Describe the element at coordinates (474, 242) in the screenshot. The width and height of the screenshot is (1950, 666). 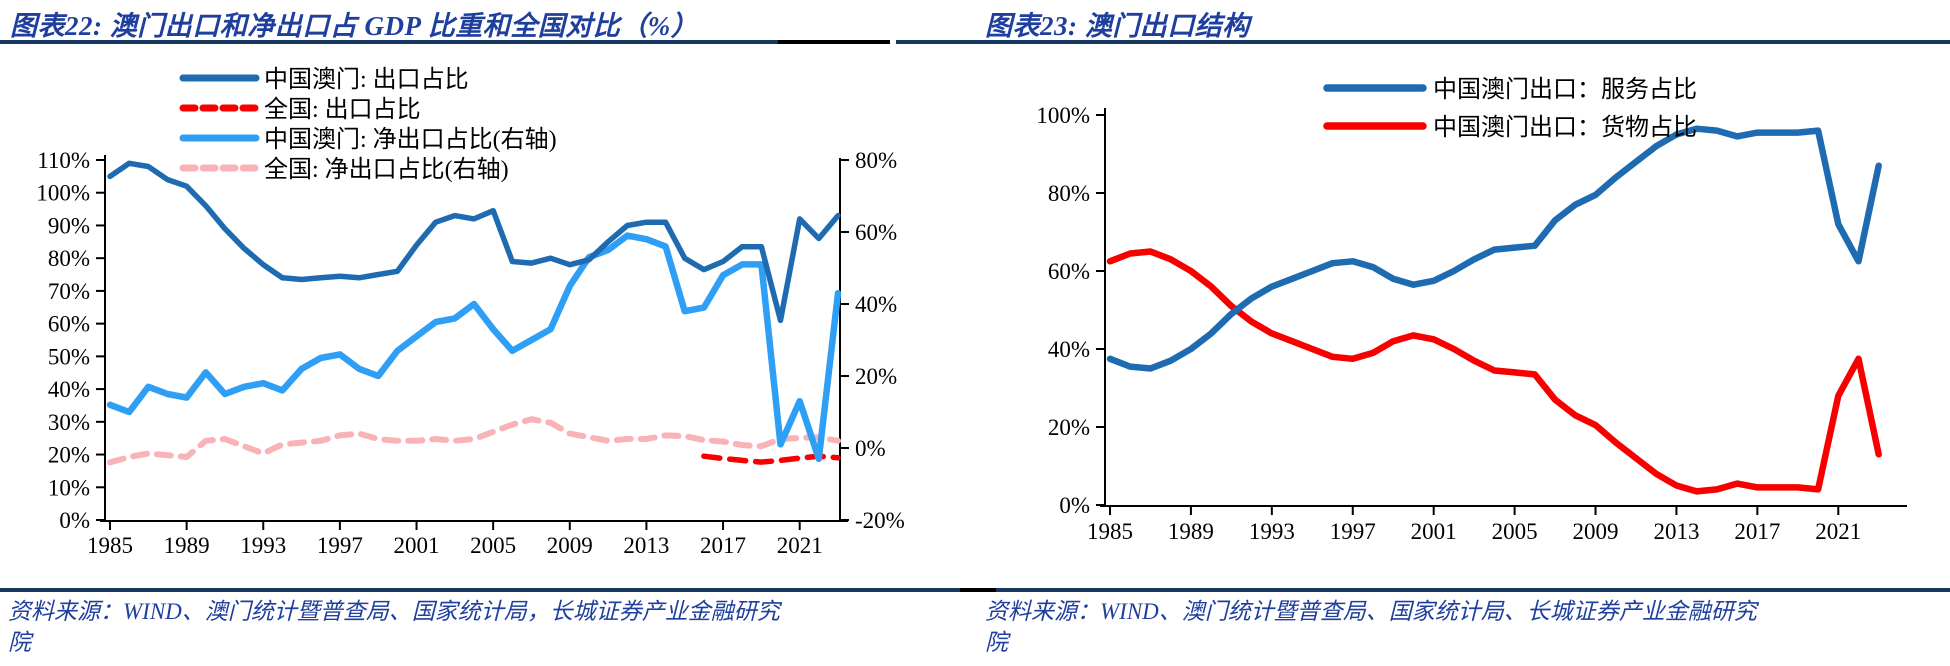
I see `line-macau-export-share` at that location.